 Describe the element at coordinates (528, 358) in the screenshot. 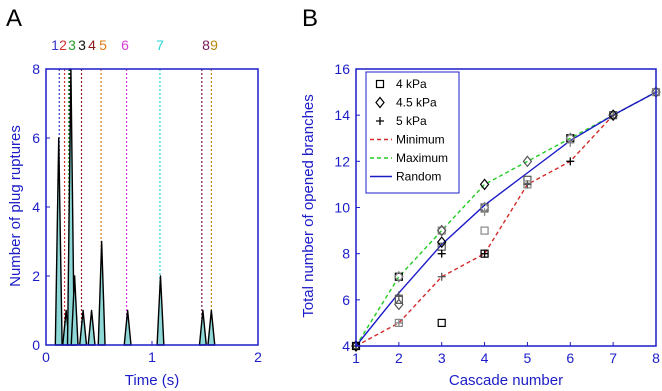

I see `x-tick-label: 5` at that location.